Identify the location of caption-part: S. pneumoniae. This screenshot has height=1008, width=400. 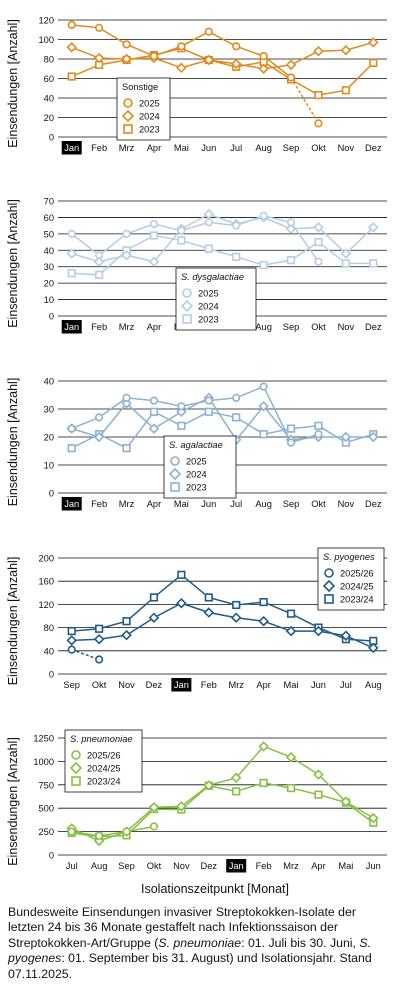
(200, 942).